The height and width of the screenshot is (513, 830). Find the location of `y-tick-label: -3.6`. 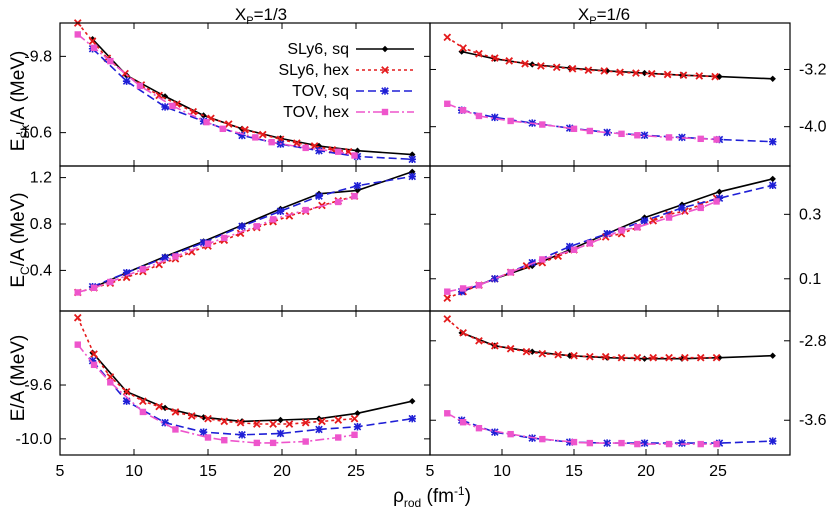

y-tick-label: -3.6 is located at coordinates (813, 420).